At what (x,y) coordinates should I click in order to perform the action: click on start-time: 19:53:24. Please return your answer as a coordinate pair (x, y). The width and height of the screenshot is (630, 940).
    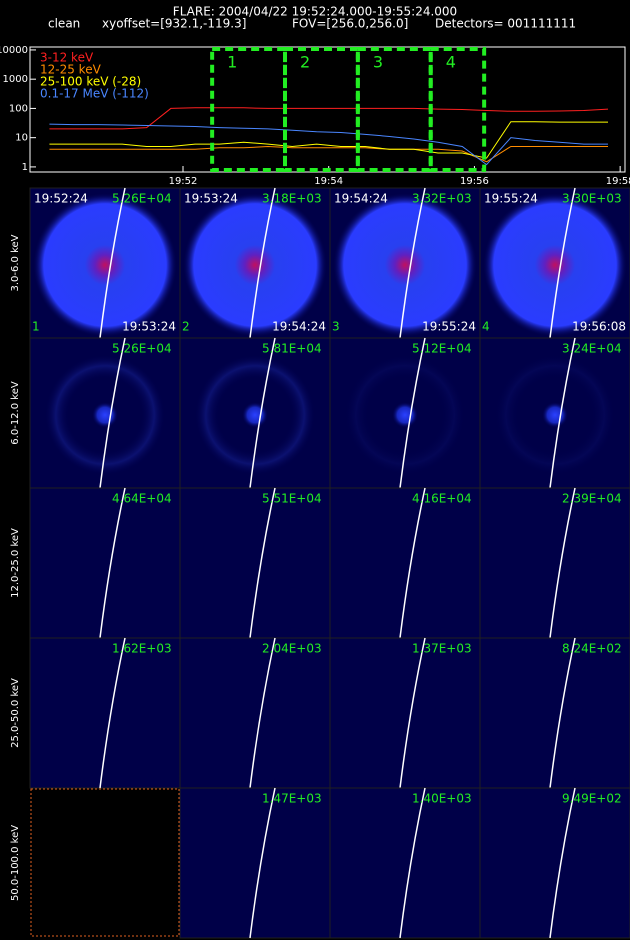
    Looking at the image, I should click on (211, 199).